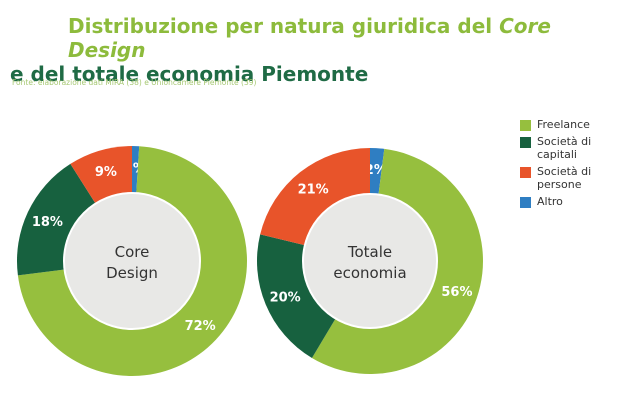 The height and width of the screenshot is (408, 623). Describe the element at coordinates (132, 273) in the screenshot. I see `center-label: Design` at that location.